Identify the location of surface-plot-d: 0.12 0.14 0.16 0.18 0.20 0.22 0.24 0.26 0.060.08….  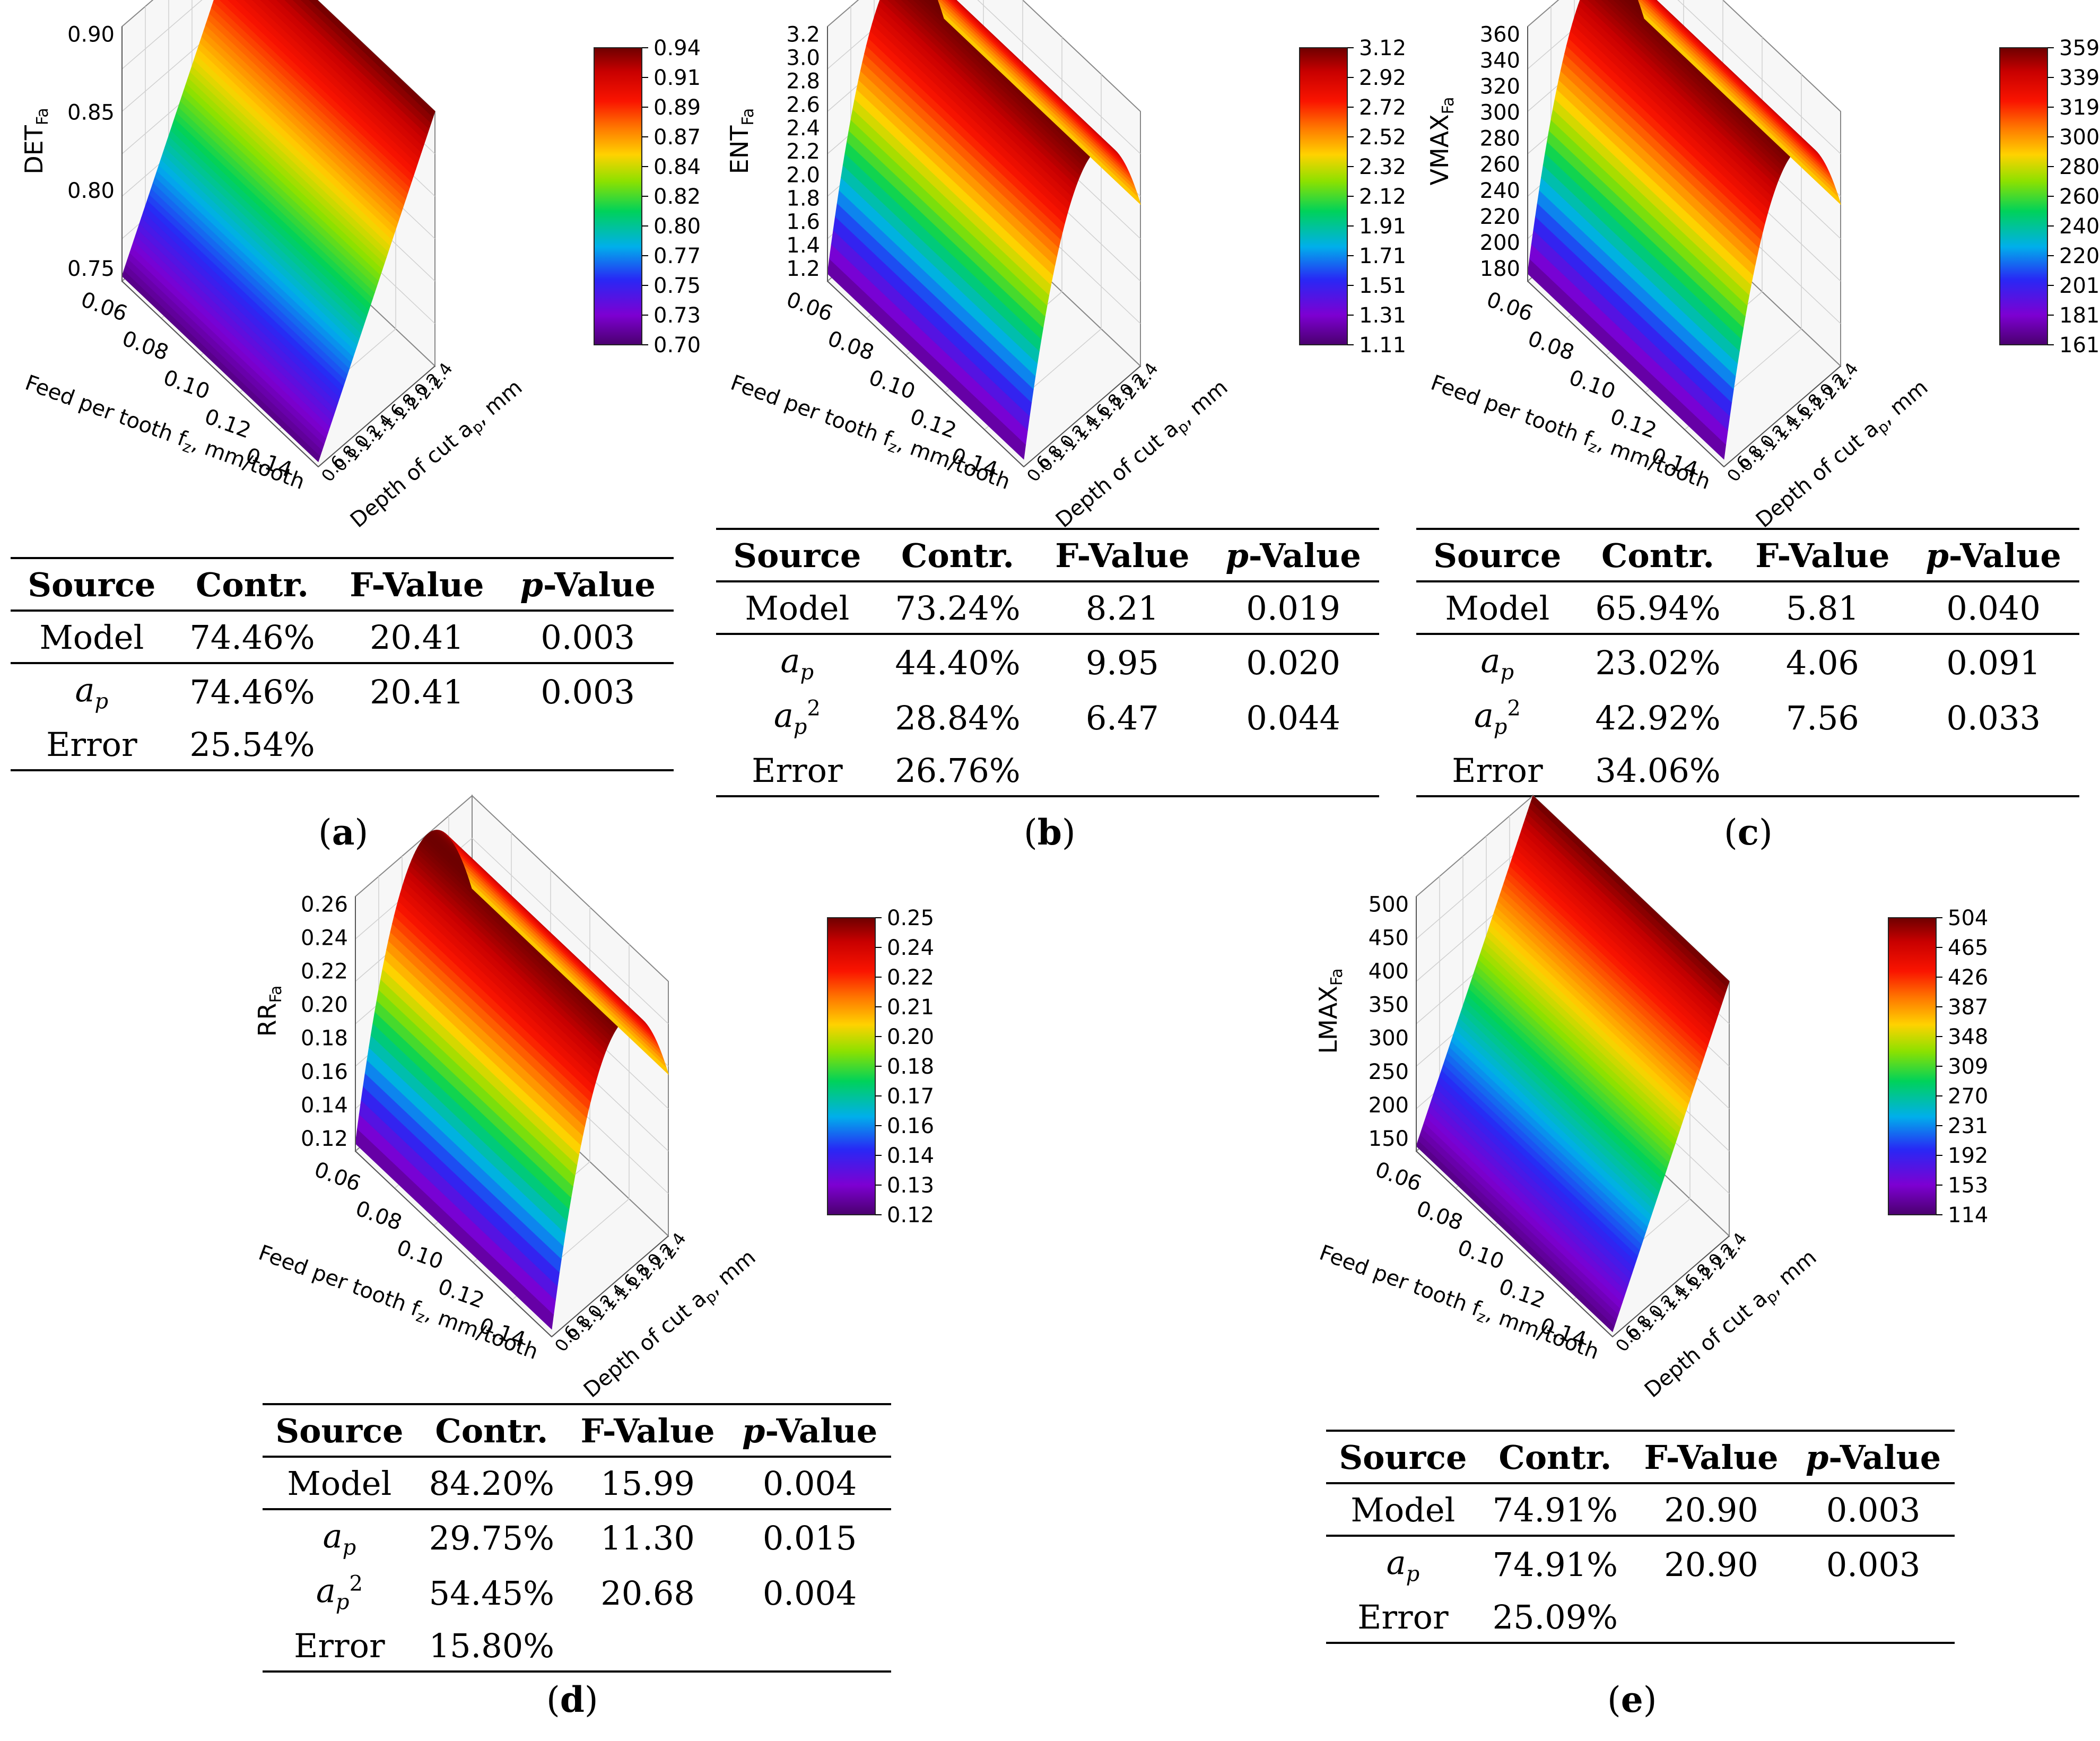
(593, 1098).